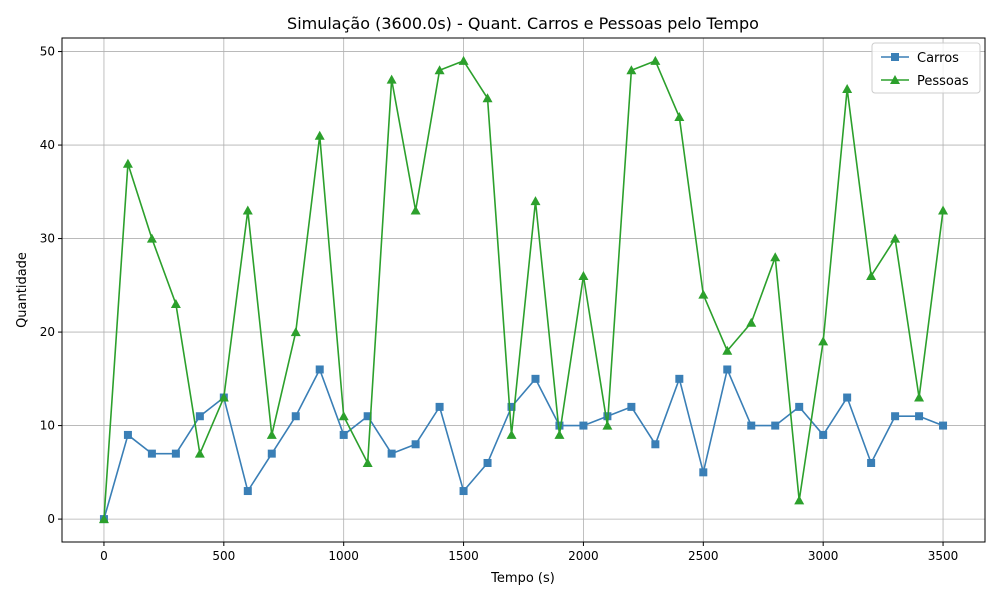 The height and width of the screenshot is (604, 1000). Describe the element at coordinates (51, 519) in the screenshot. I see `y-tick-label: 0` at that location.